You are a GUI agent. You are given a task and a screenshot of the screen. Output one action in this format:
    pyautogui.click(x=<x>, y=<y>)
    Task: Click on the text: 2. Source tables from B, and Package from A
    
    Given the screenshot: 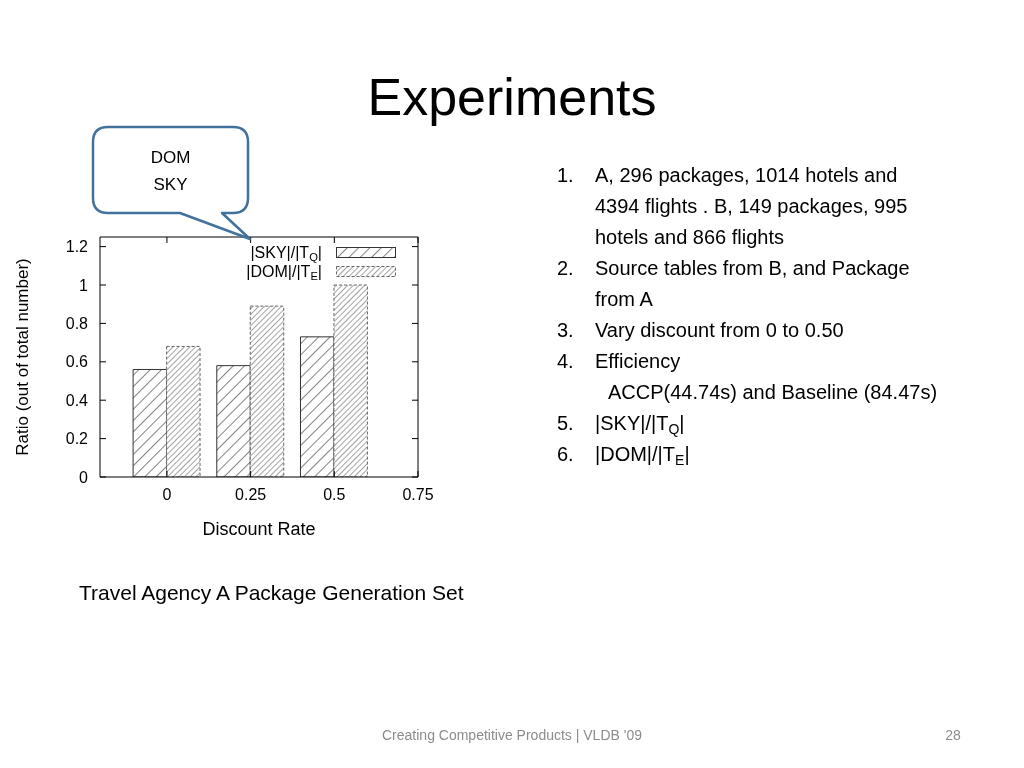 What is the action you would take?
    pyautogui.click(x=734, y=284)
    